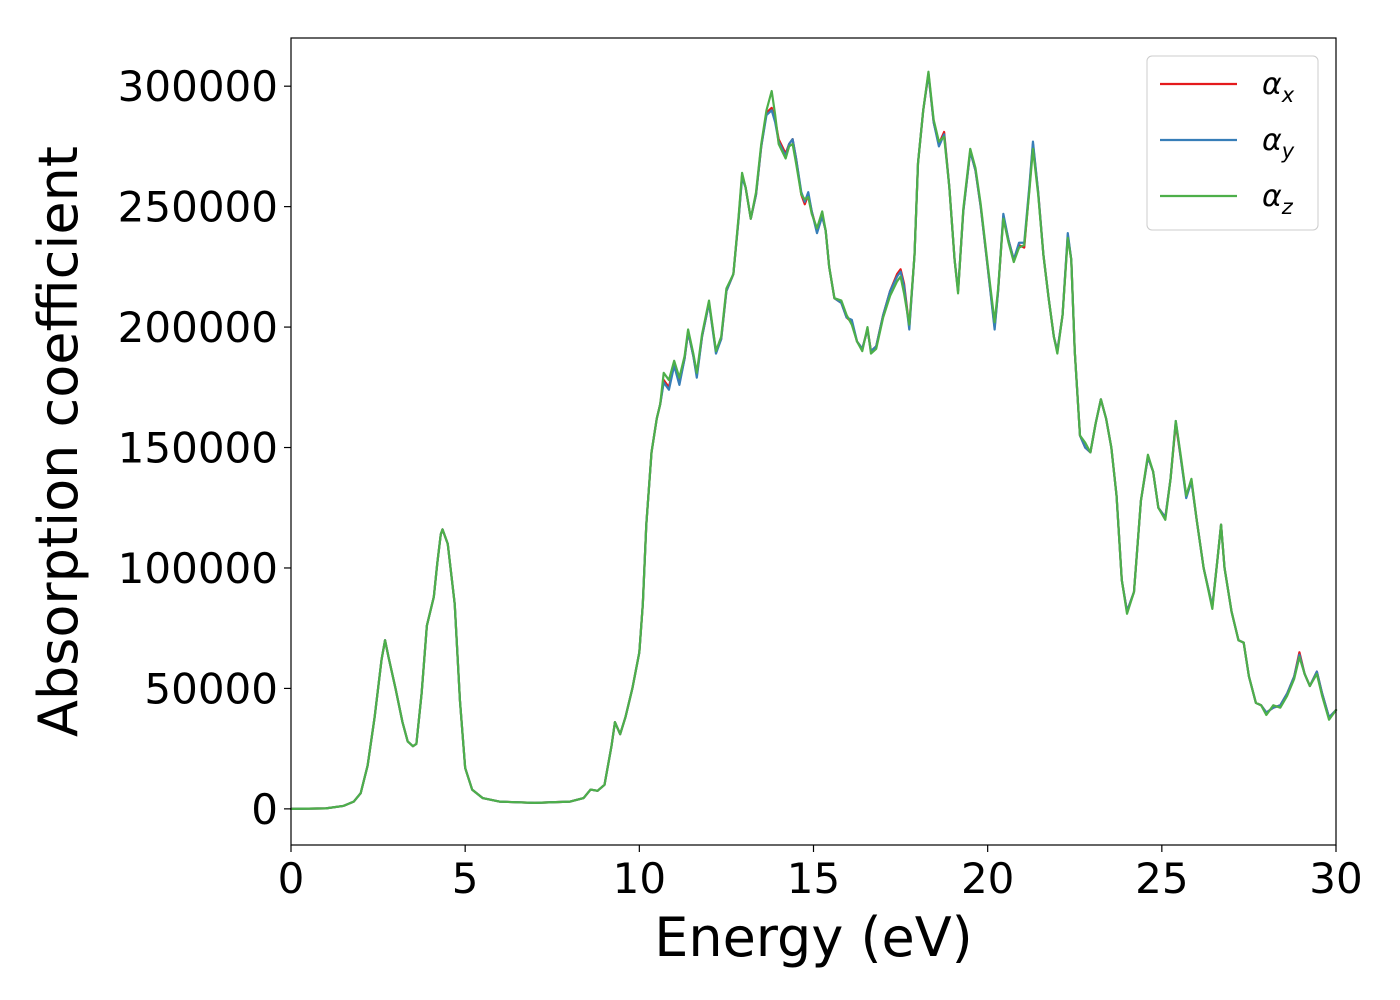 This screenshot has height=1000, width=1400. I want to click on legend-label-z: αz, so click(1278, 199).